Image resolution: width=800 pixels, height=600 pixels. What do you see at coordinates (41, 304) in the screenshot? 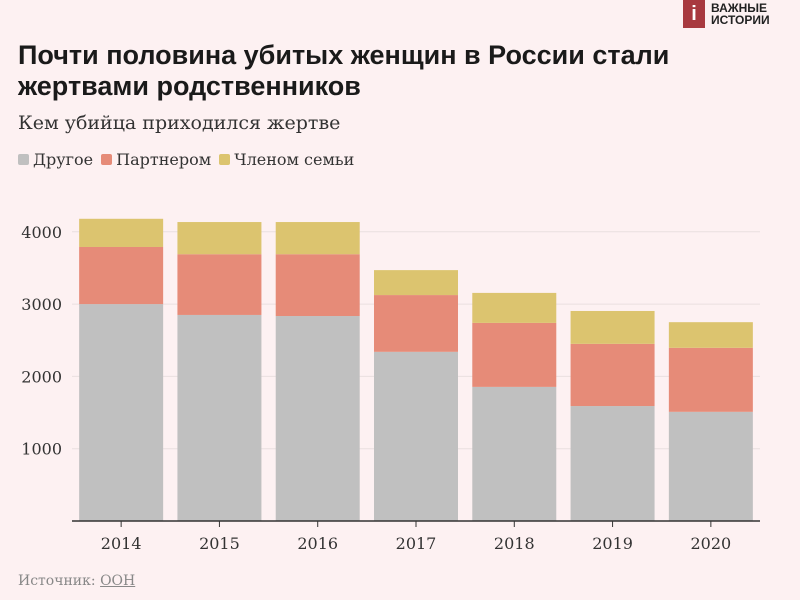
I see `y-tick-label: 3000` at bounding box center [41, 304].